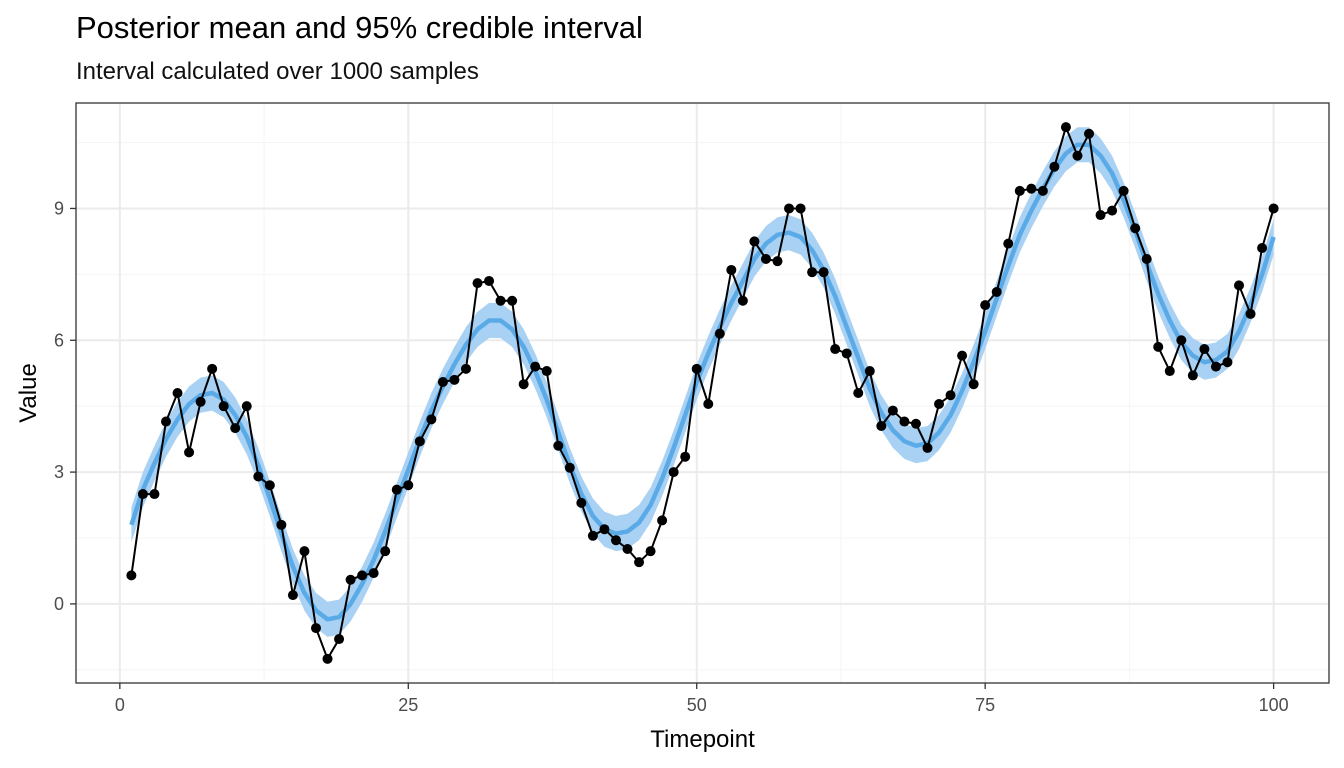 This screenshot has height=768, width=1344. Describe the element at coordinates (277, 71) in the screenshot. I see `chart-subtitle: Interval calculated over 1000 samples` at that location.